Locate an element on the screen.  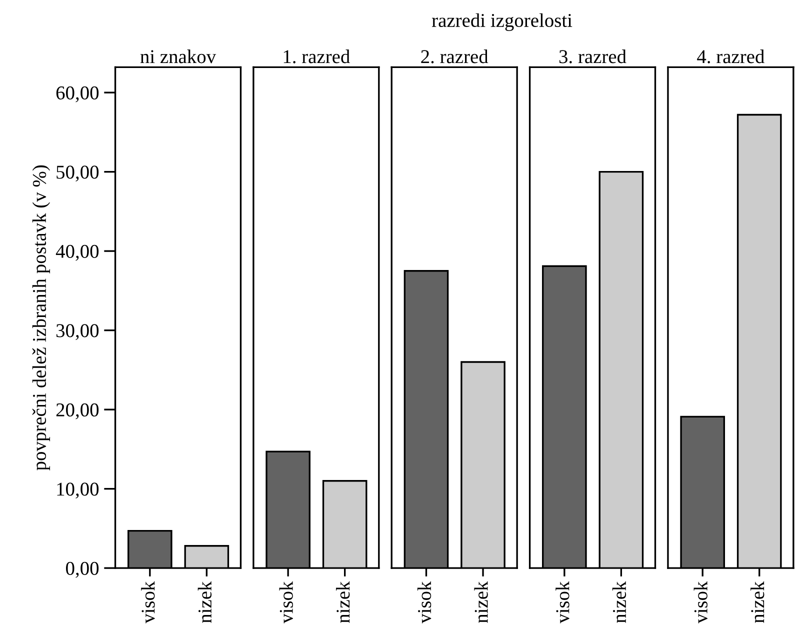
y-tick-label: 60,00 is located at coordinates (77, 94).